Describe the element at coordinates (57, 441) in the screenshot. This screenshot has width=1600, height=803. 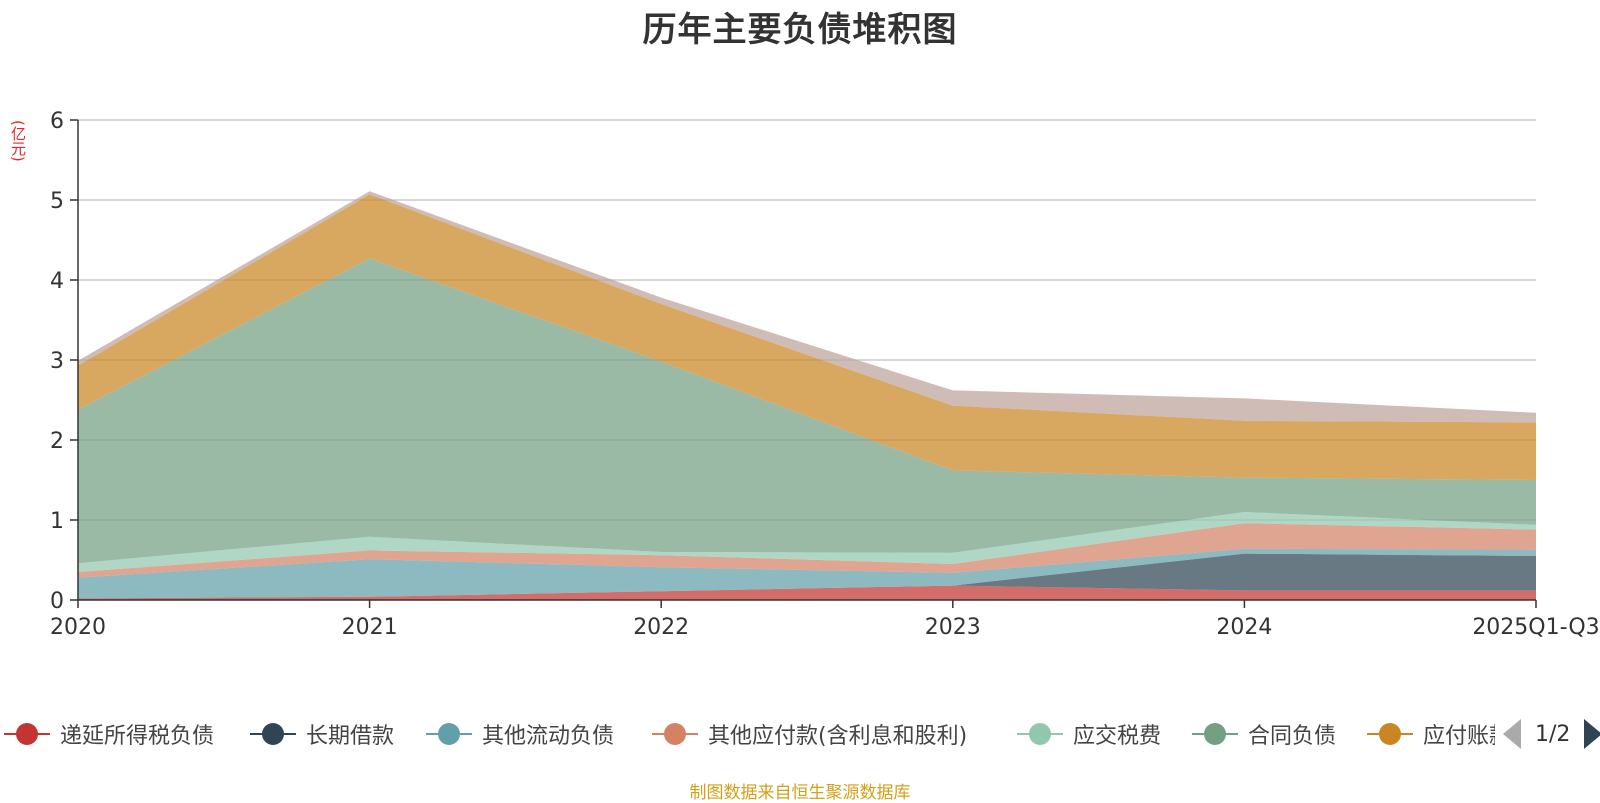
I see `y-tick-label: 2` at that location.